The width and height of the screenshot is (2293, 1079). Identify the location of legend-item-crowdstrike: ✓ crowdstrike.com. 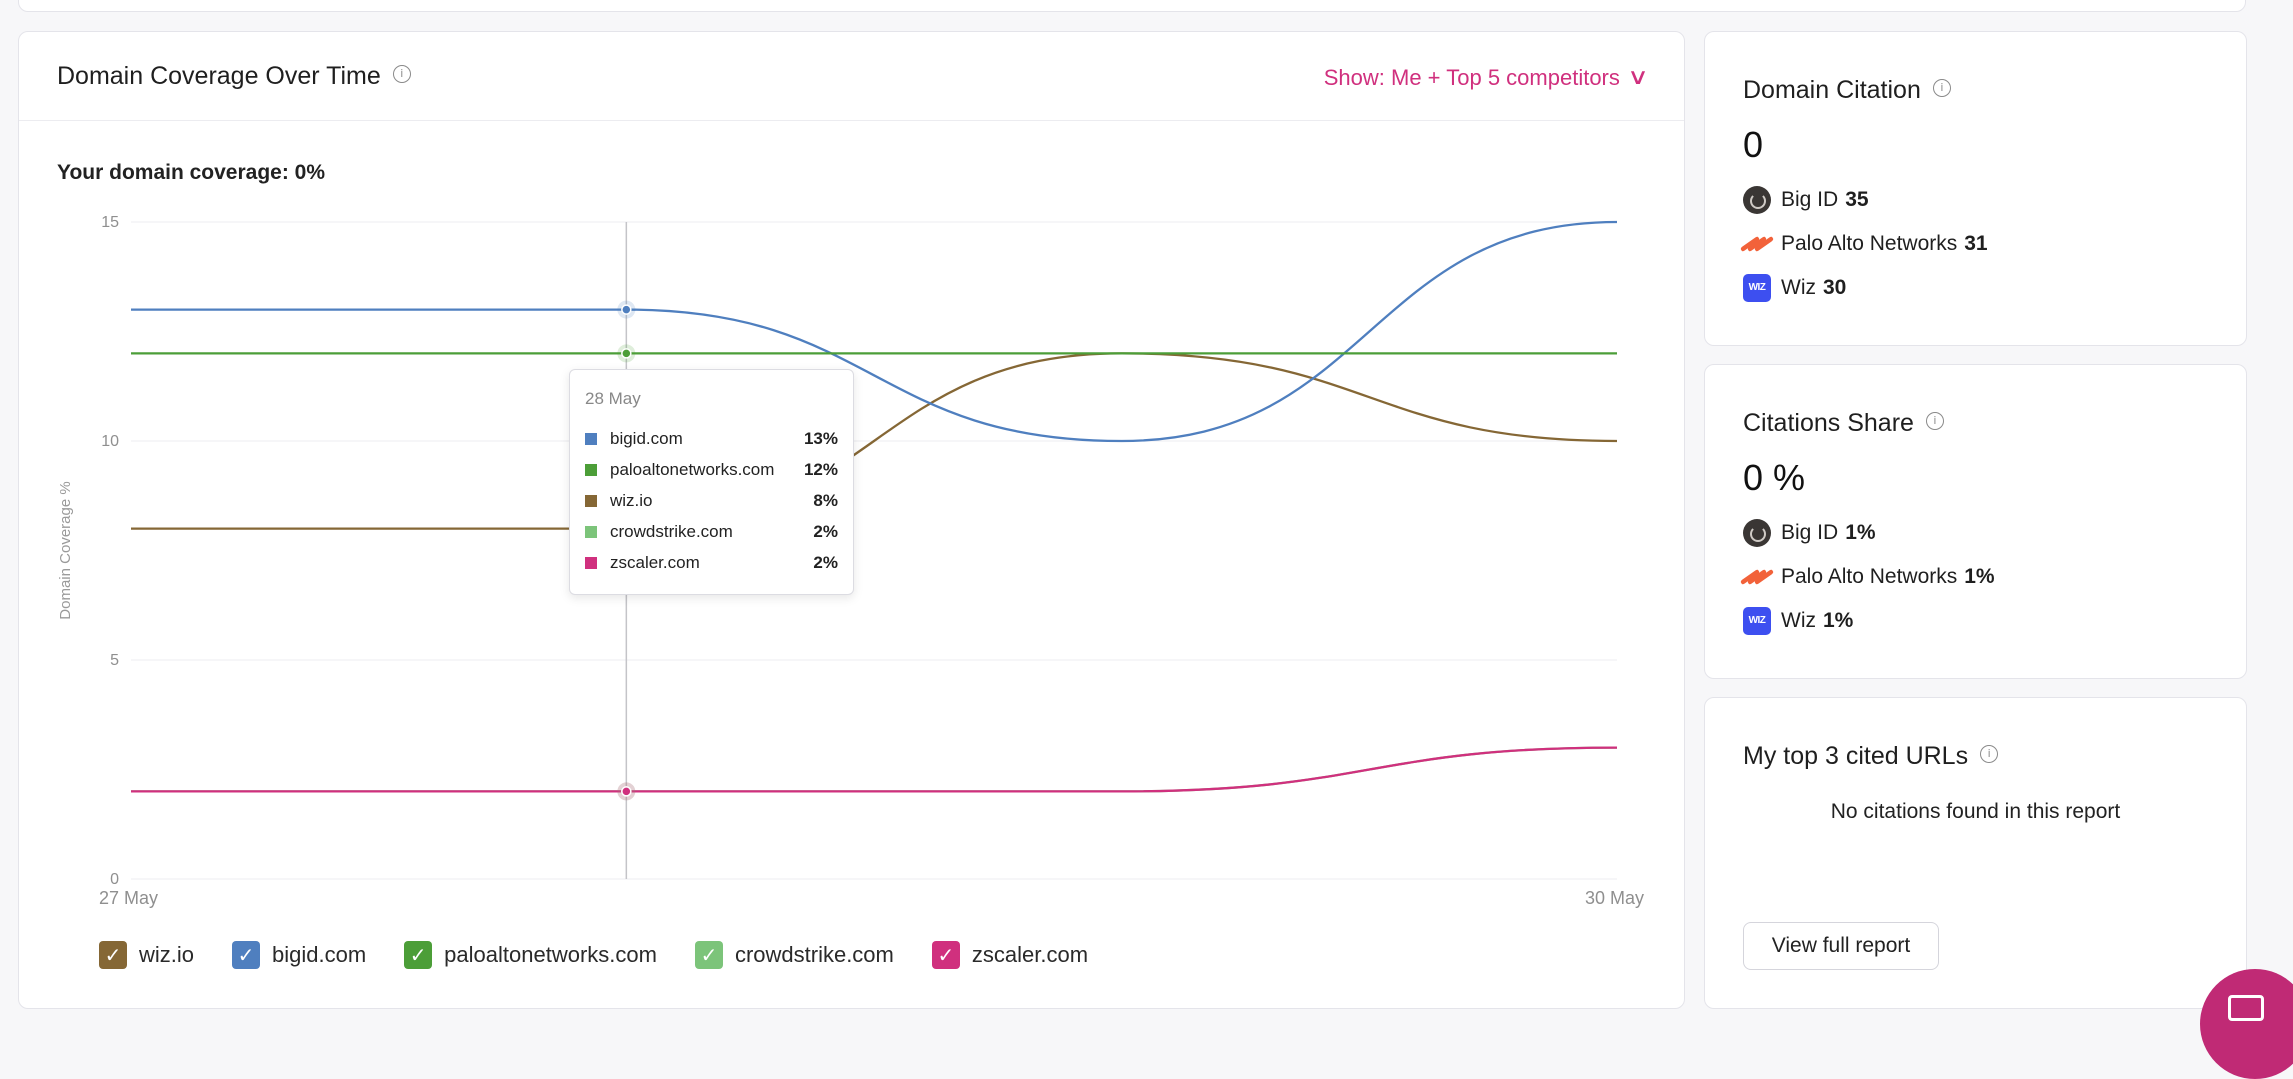
(794, 955).